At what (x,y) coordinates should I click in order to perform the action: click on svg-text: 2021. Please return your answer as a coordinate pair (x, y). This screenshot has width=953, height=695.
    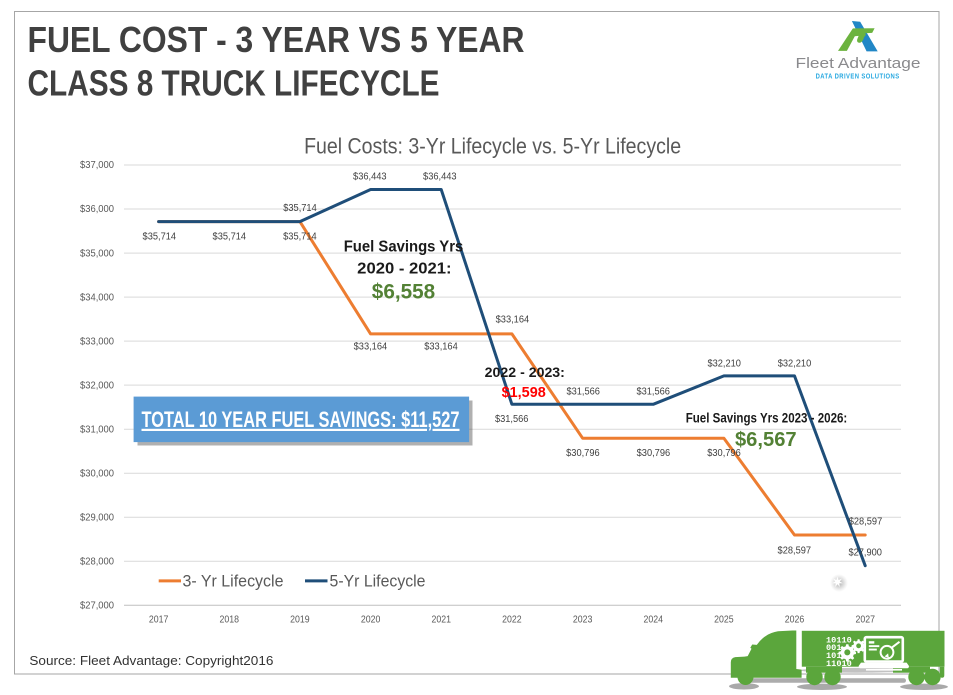
    Looking at the image, I should click on (441, 620).